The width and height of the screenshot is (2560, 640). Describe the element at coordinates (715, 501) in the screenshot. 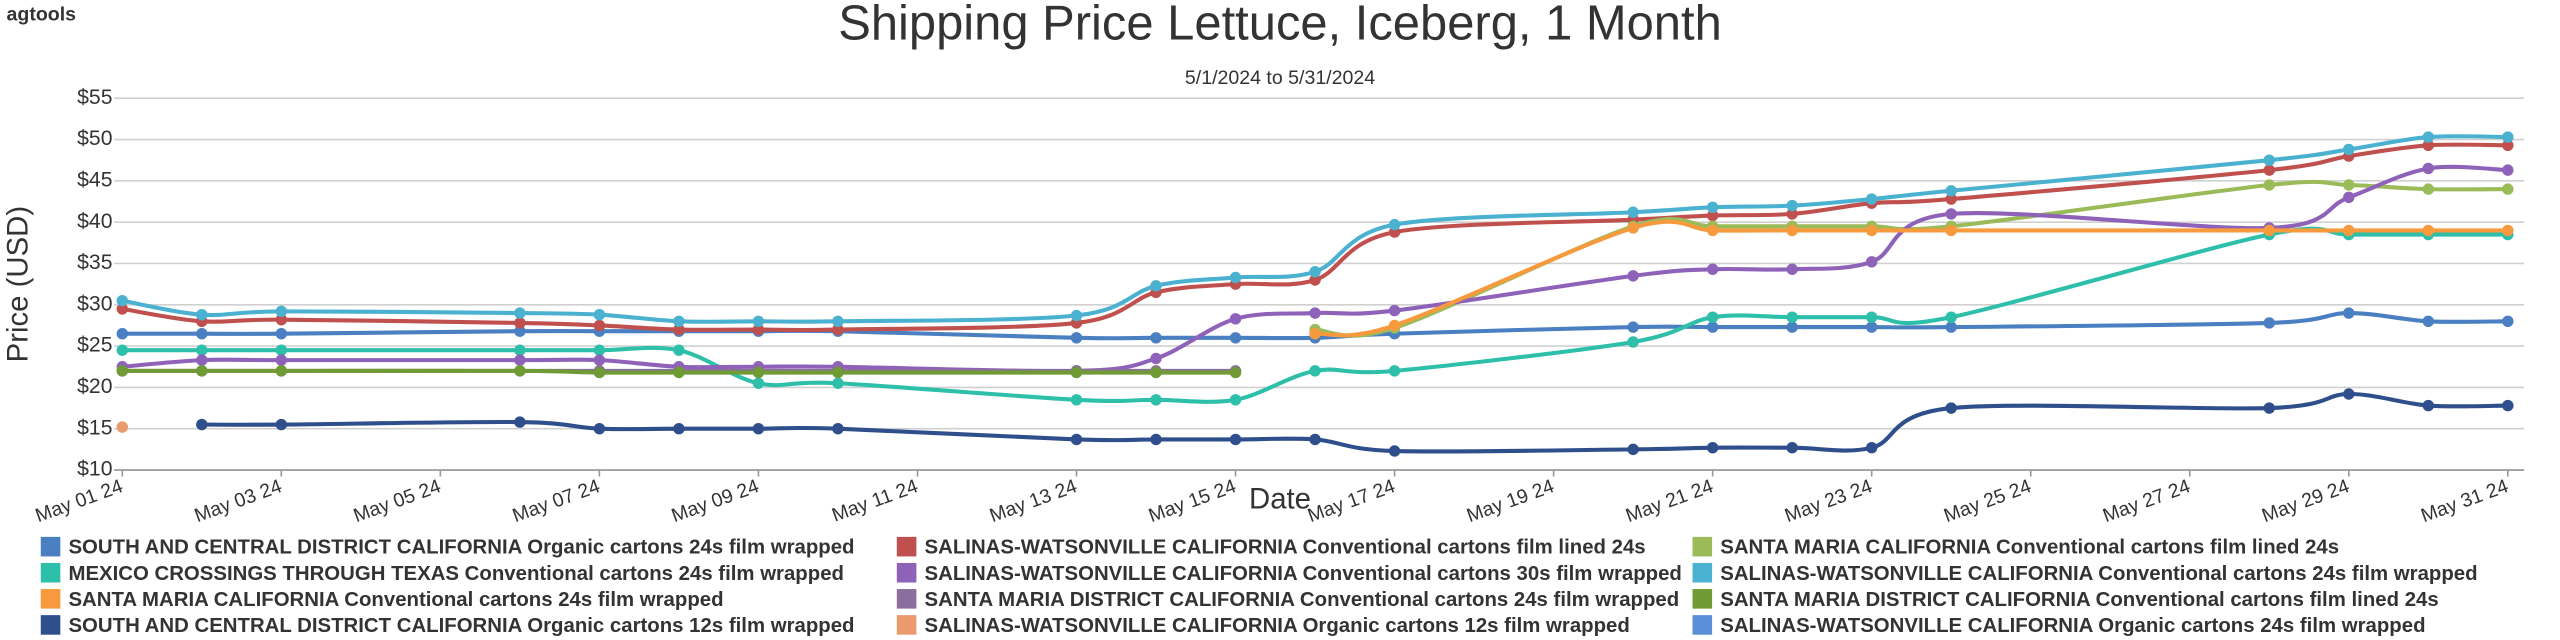

I see `x-tick-label: May 09 24` at that location.